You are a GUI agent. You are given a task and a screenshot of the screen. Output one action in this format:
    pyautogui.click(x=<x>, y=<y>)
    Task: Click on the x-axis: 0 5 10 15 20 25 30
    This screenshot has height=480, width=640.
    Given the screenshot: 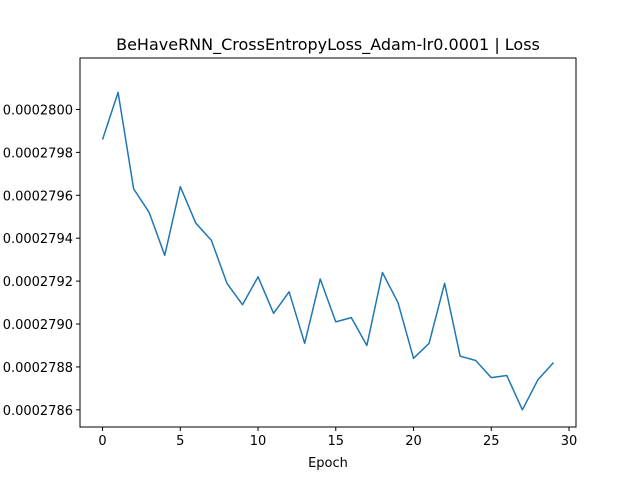 What is the action you would take?
    pyautogui.click(x=337, y=438)
    